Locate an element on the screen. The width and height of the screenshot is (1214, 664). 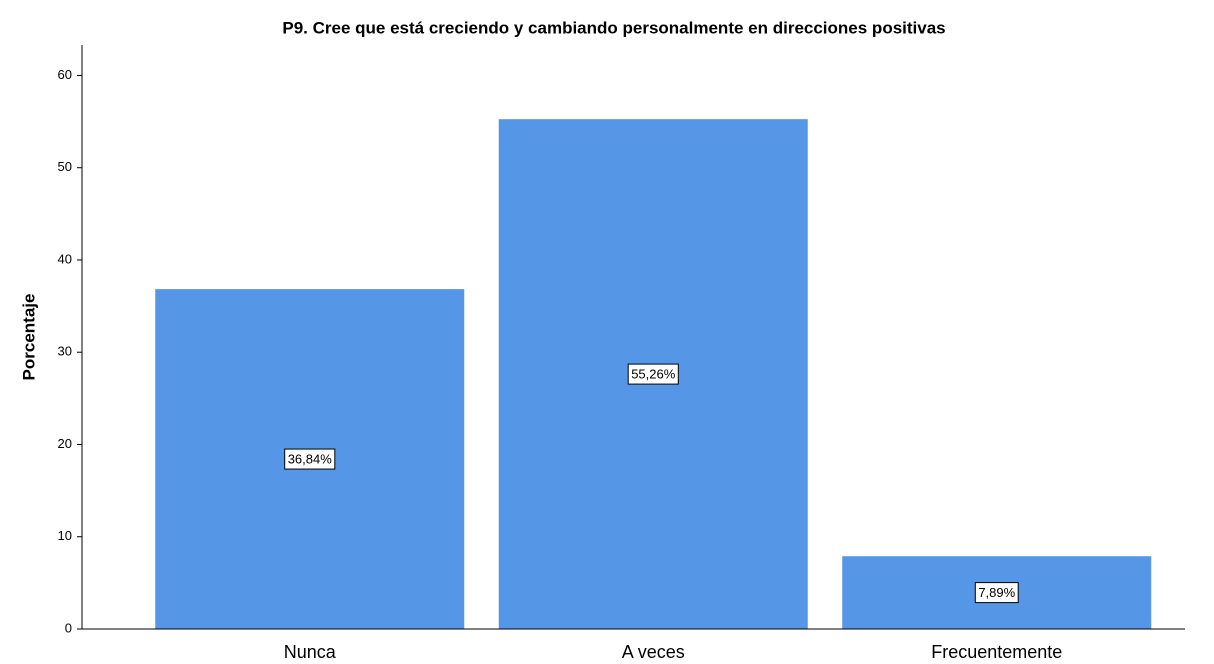
y-tick-label: 50 is located at coordinates (65, 166).